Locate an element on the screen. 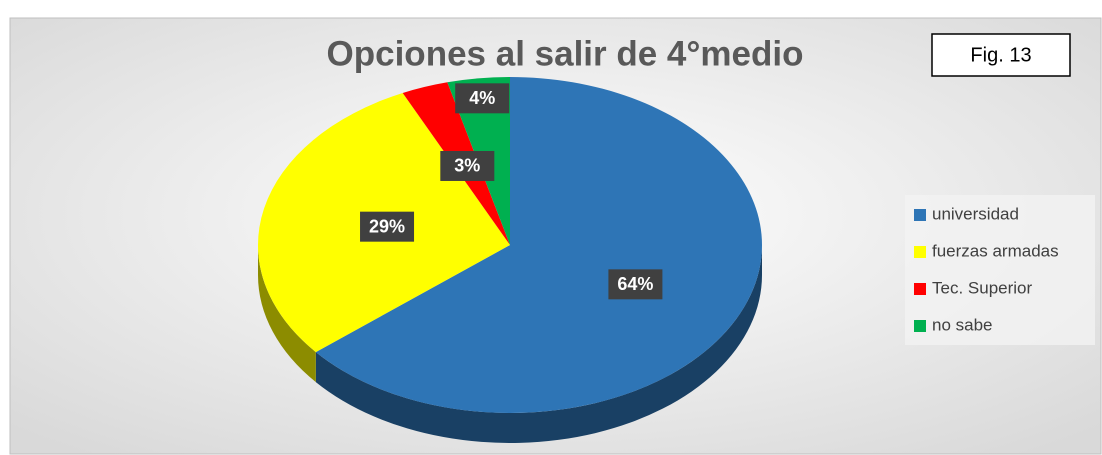 The image size is (1102, 455). legend-box is located at coordinates (1000, 270).